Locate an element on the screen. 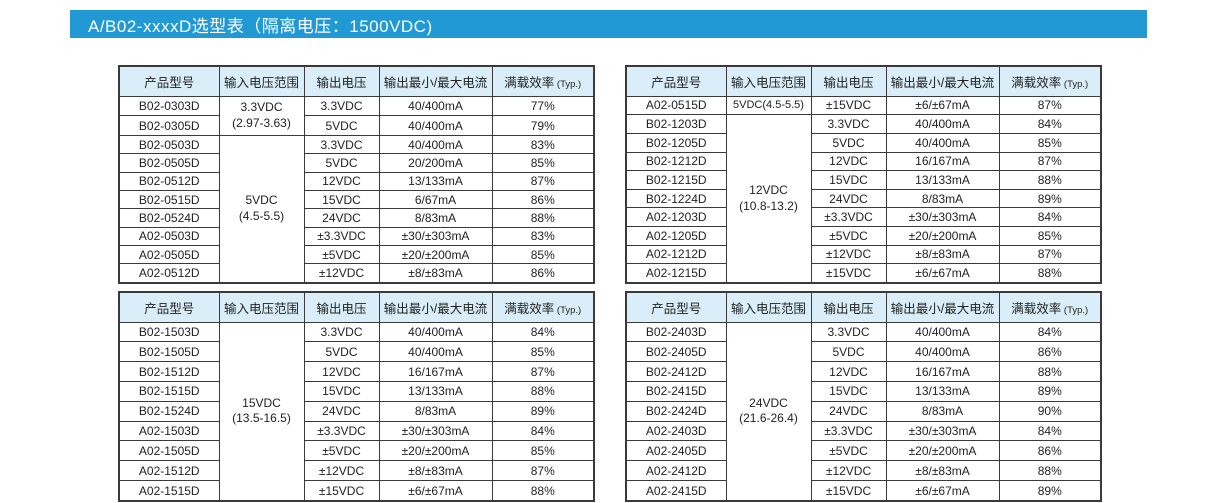 This screenshot has width=1212, height=503. model-cell: A02-2415D is located at coordinates (676, 491).